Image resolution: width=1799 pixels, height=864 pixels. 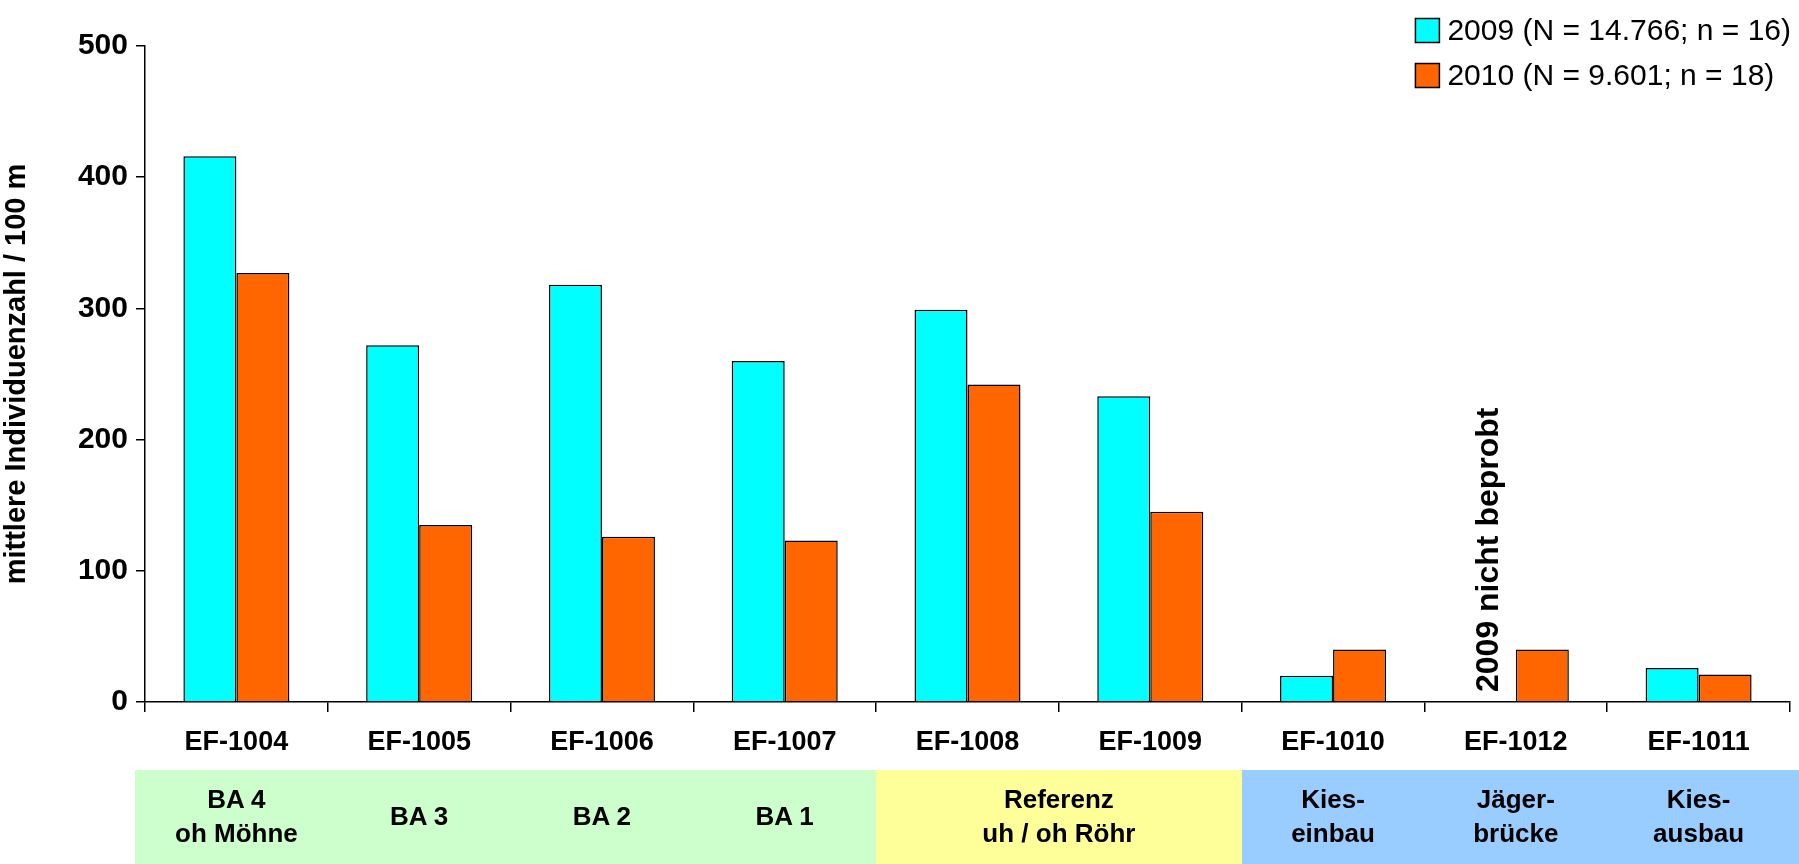 What do you see at coordinates (1516, 740) in the screenshot?
I see `x-tick-label: EF-1012` at bounding box center [1516, 740].